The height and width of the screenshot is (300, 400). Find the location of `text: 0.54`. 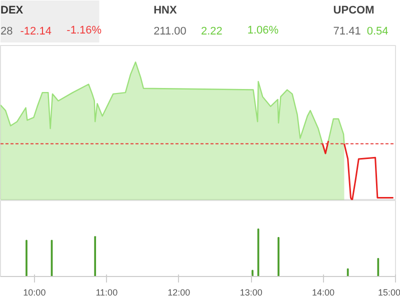

text: 0.54 is located at coordinates (377, 32).